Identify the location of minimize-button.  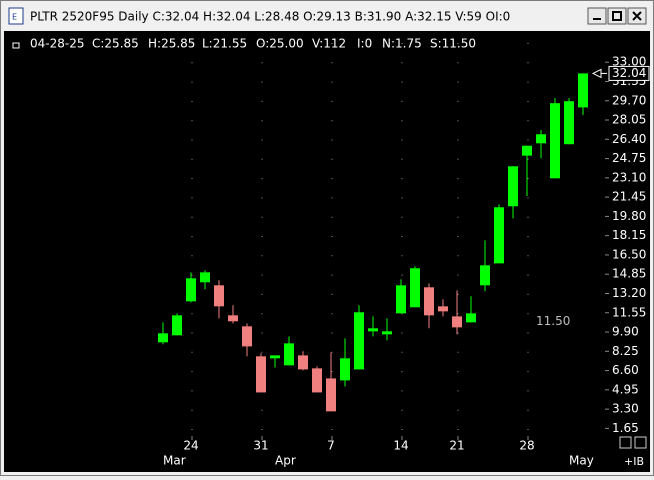
(597, 16).